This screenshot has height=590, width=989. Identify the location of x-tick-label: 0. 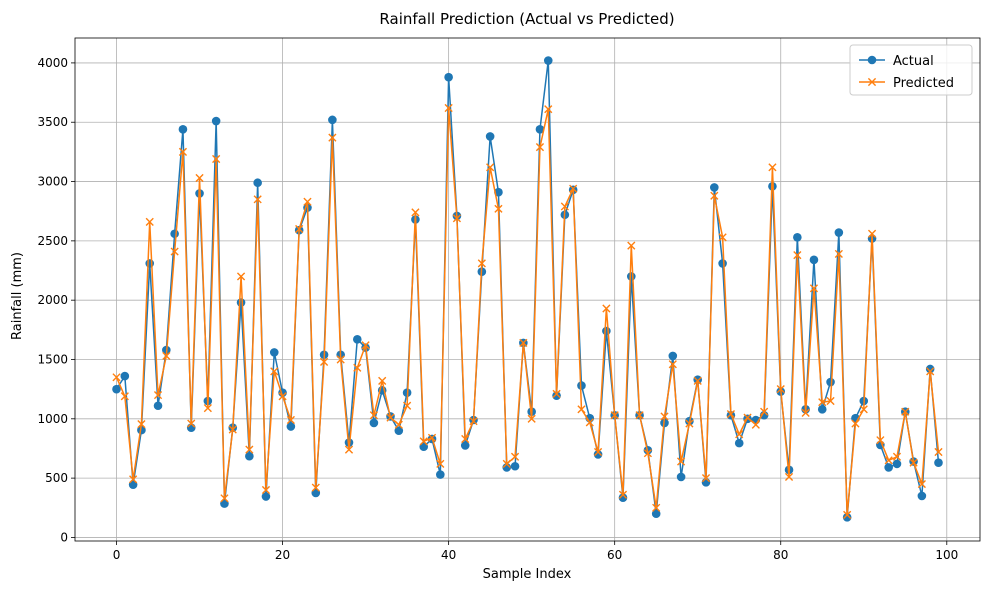
(117, 555).